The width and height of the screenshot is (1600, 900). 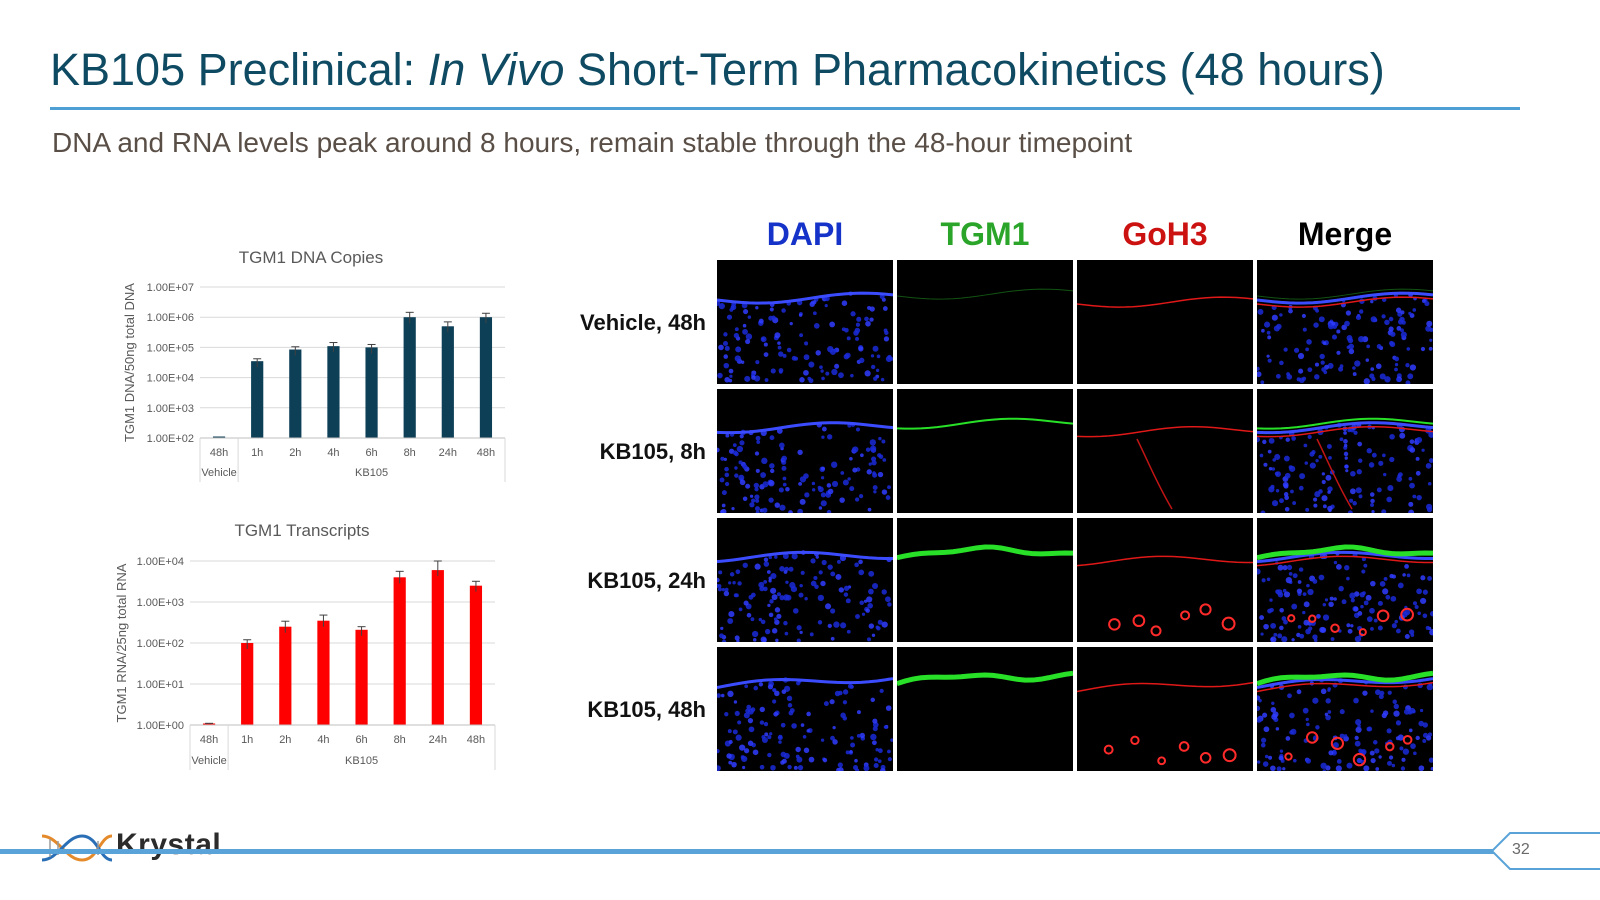 What do you see at coordinates (646, 580) in the screenshot?
I see `row-label-2: KB105, 24h` at bounding box center [646, 580].